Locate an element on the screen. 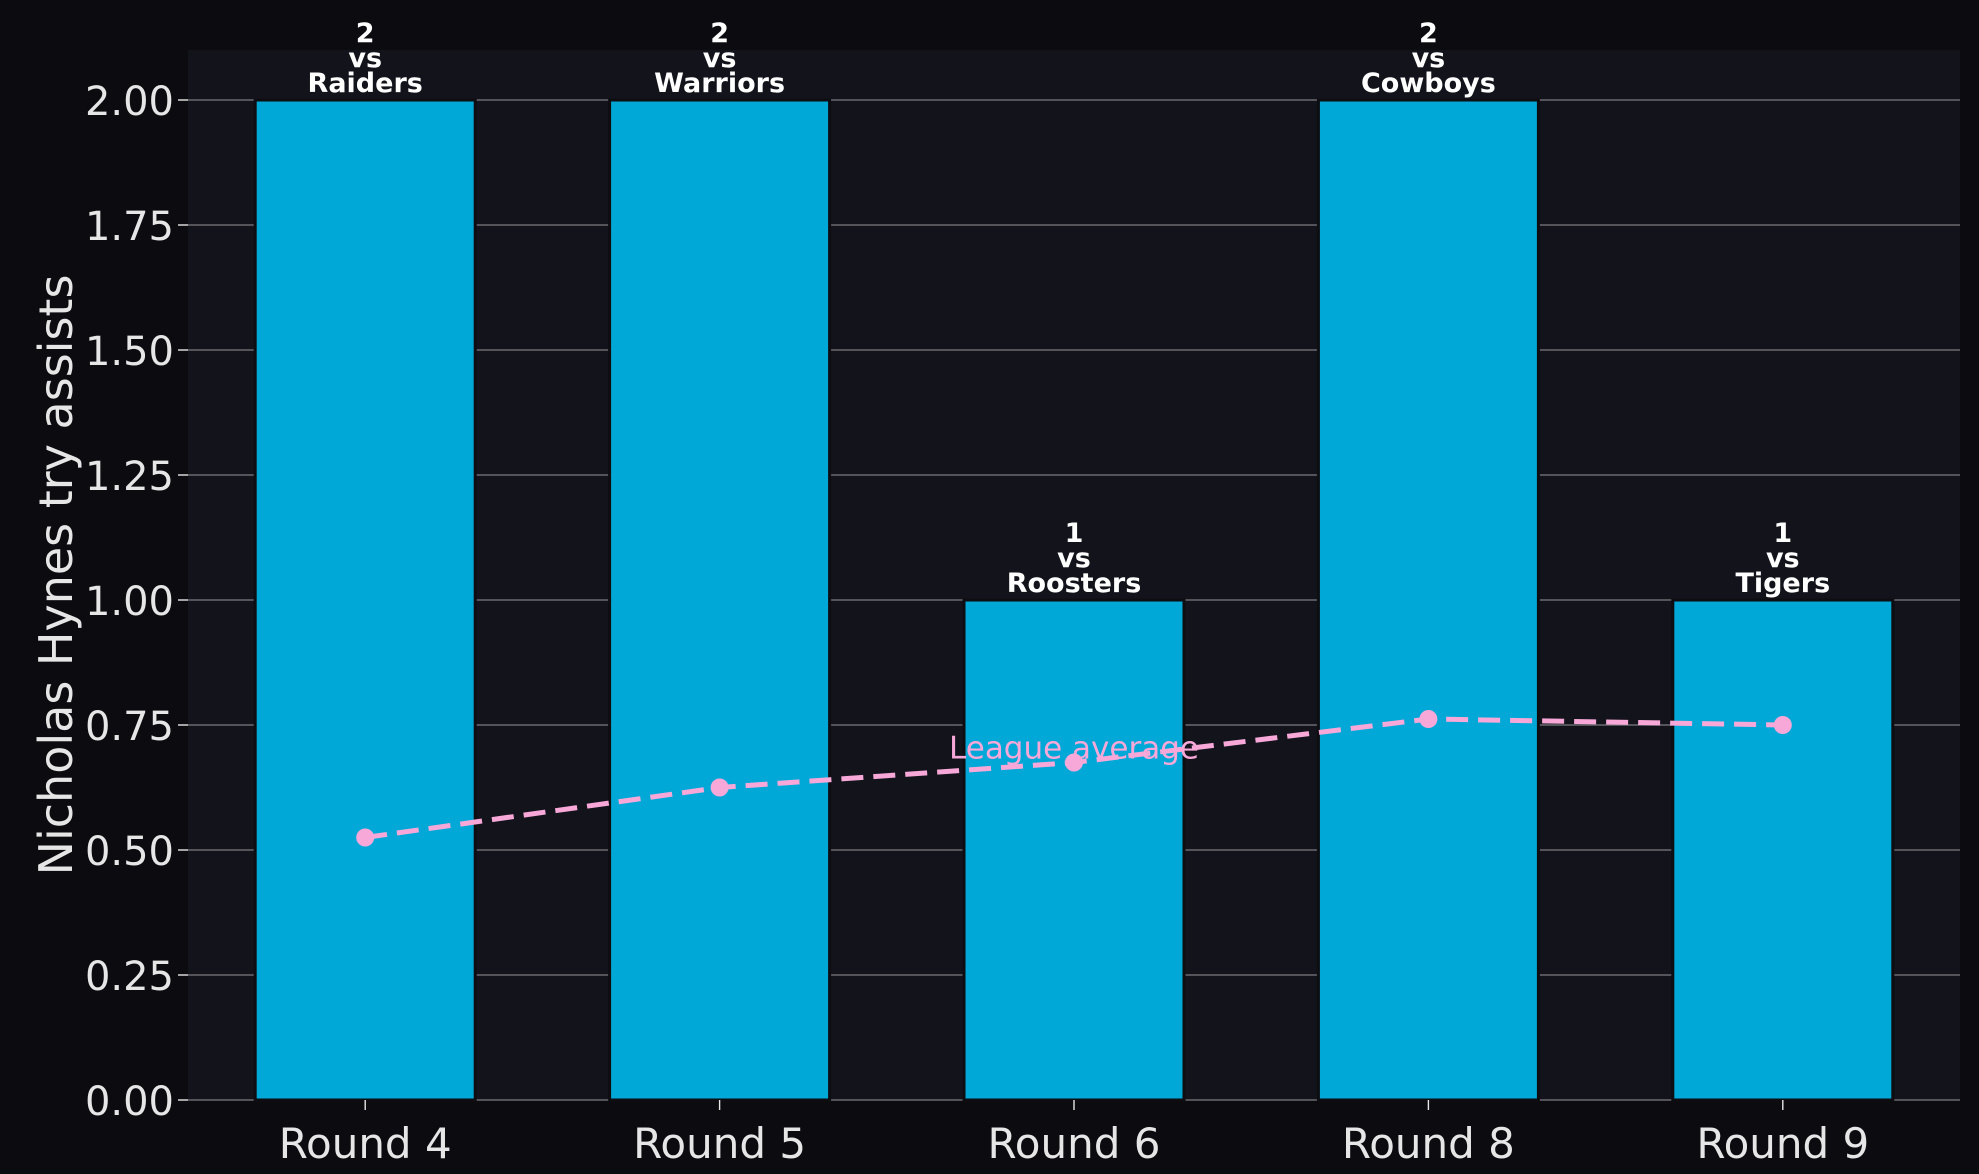 This screenshot has height=1174, width=1979. y-tick-label: 2.00 is located at coordinates (129, 102).